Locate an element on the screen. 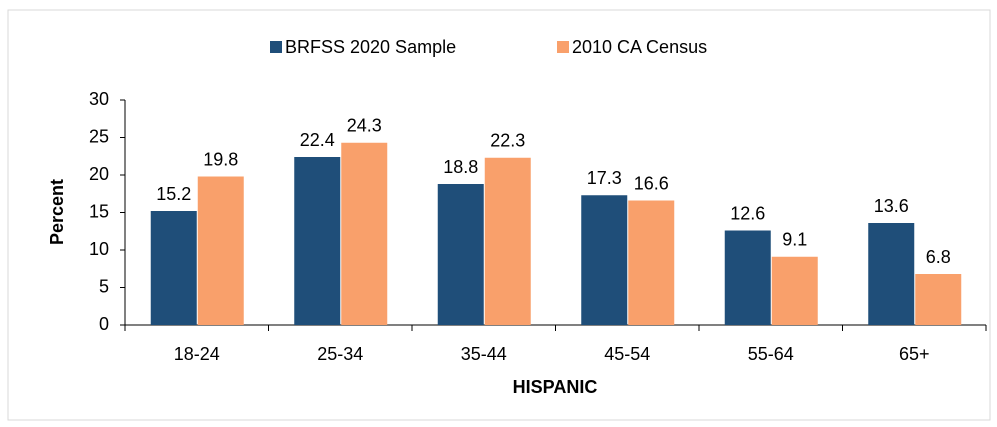 The height and width of the screenshot is (427, 997). legend-label: 2010 CA Census is located at coordinates (639, 47).